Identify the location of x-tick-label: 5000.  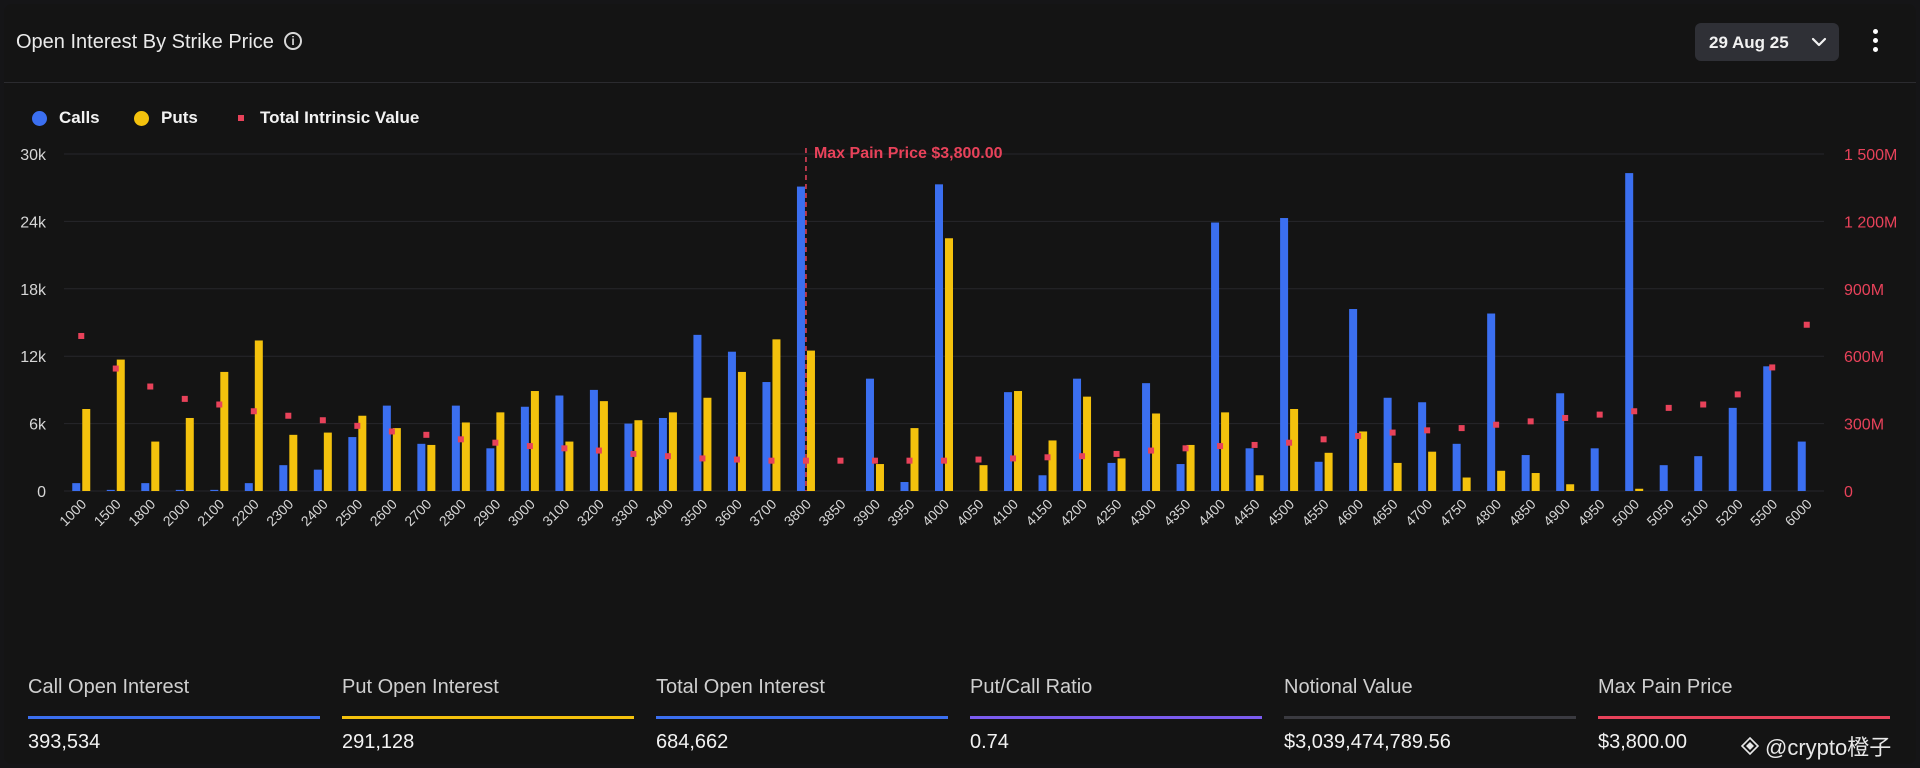
(1625, 512).